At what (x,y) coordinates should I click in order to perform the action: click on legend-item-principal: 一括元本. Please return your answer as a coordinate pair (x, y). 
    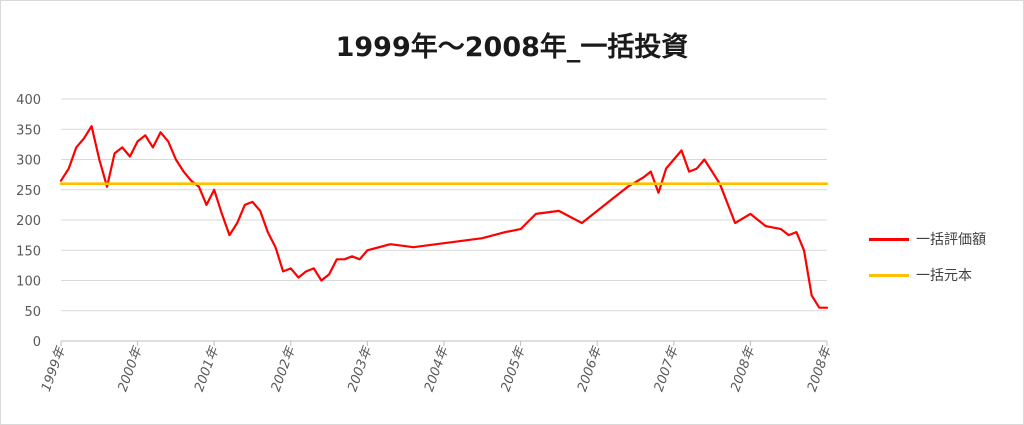
    Looking at the image, I should click on (944, 275).